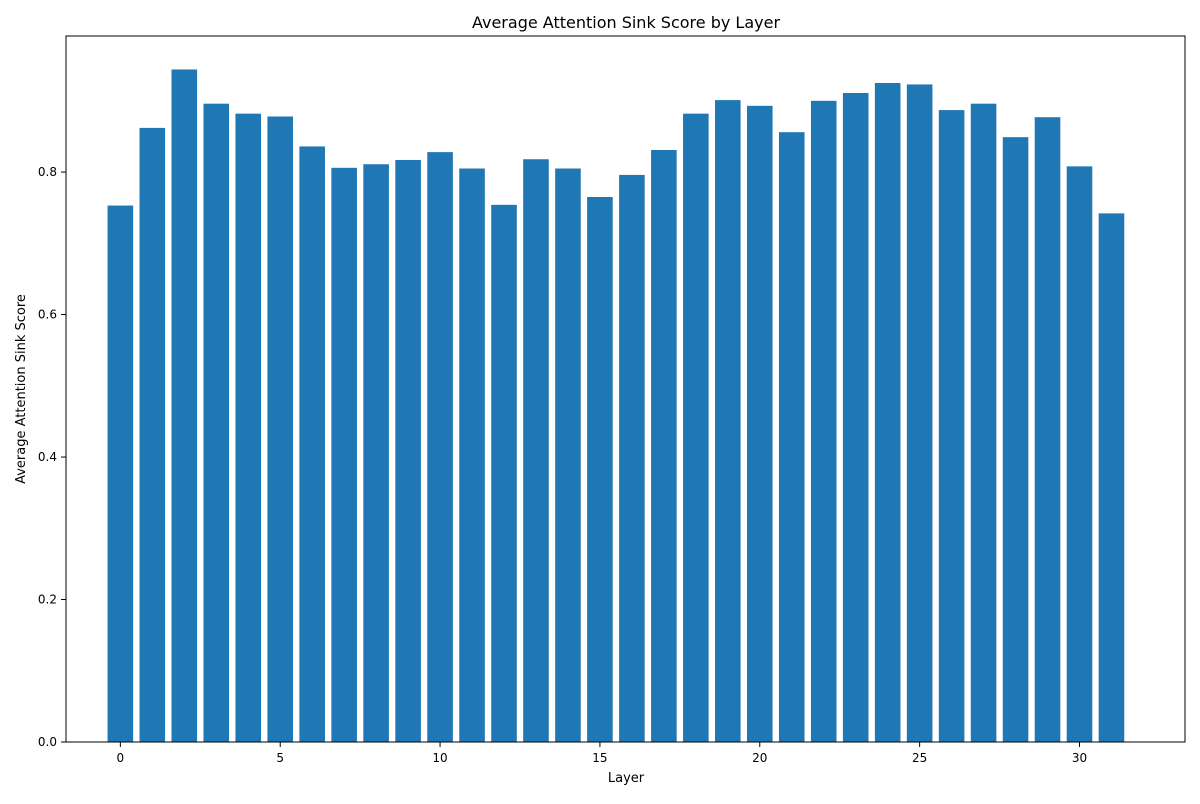  I want to click on y-tick-label: 0.2, so click(47, 600).